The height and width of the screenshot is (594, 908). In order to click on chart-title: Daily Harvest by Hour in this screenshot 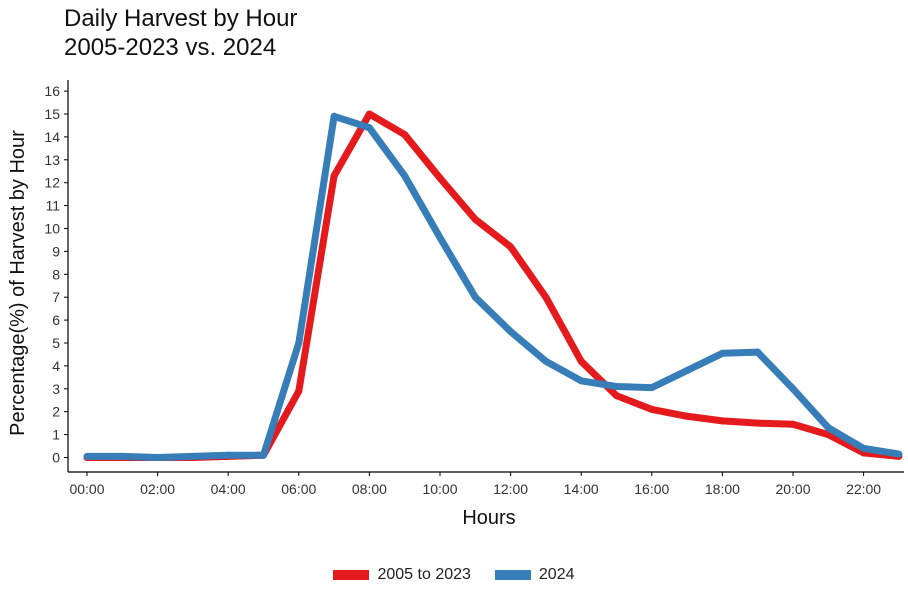, I will do `click(181, 18)`.